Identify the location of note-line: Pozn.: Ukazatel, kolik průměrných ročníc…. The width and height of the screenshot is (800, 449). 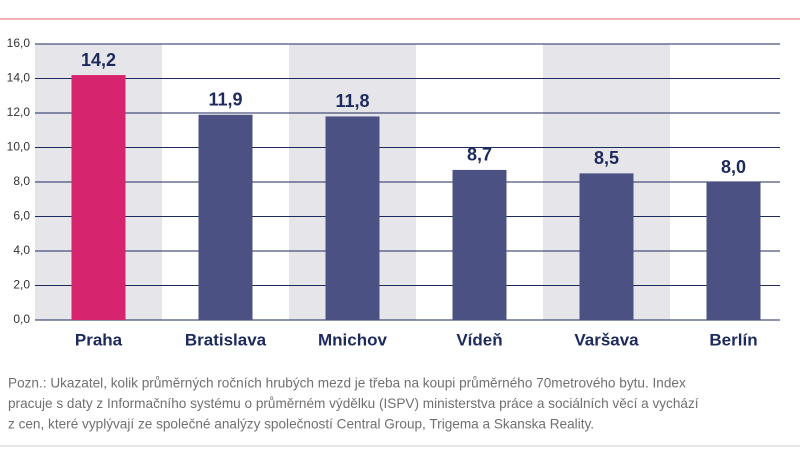
(347, 383).